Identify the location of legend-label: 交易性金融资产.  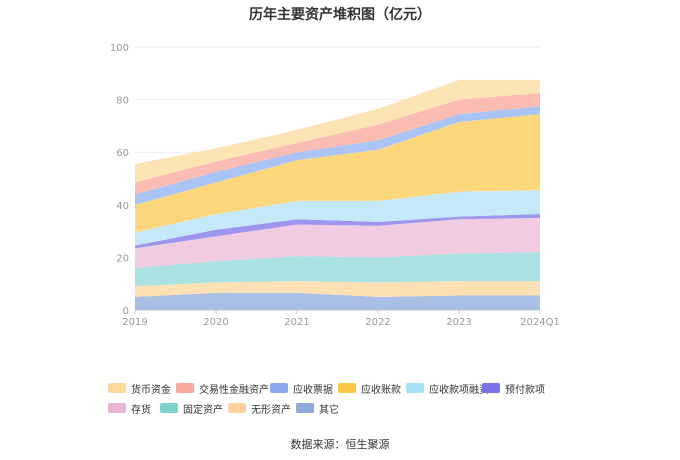
(234, 390).